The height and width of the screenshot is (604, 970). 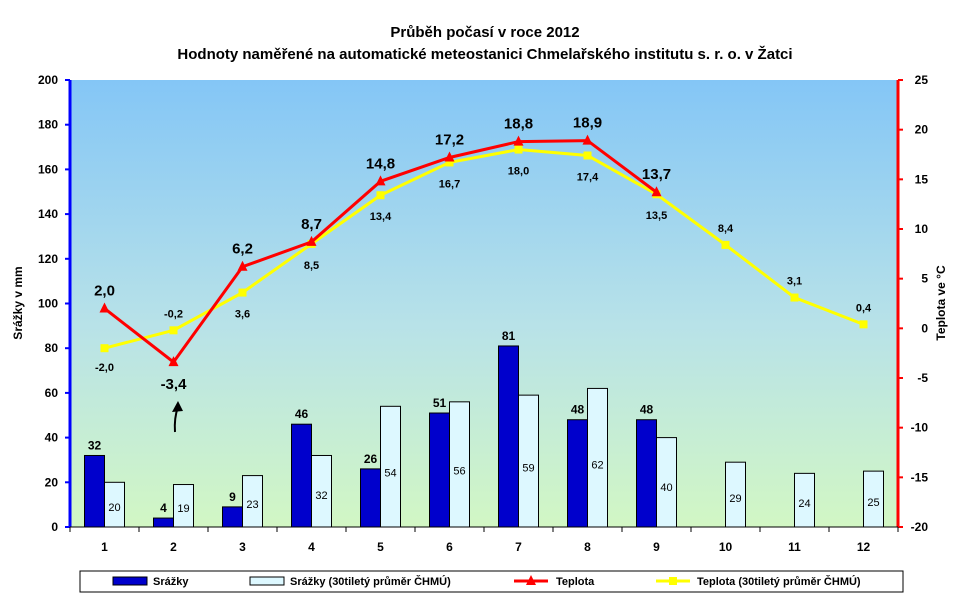 What do you see at coordinates (242, 547) in the screenshot?
I see `x-tick-label: 3` at bounding box center [242, 547].